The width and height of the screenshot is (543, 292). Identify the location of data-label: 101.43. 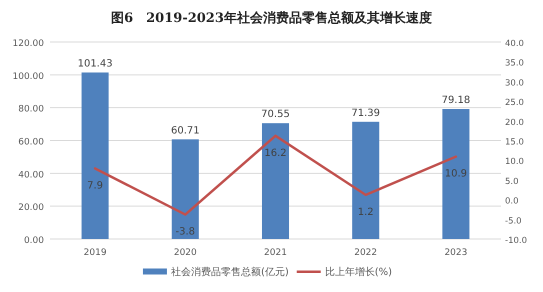
(95, 64).